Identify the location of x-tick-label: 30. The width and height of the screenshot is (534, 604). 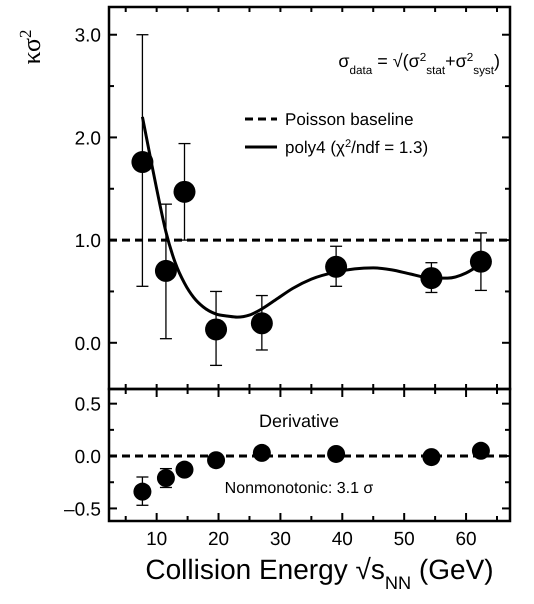
(280, 539).